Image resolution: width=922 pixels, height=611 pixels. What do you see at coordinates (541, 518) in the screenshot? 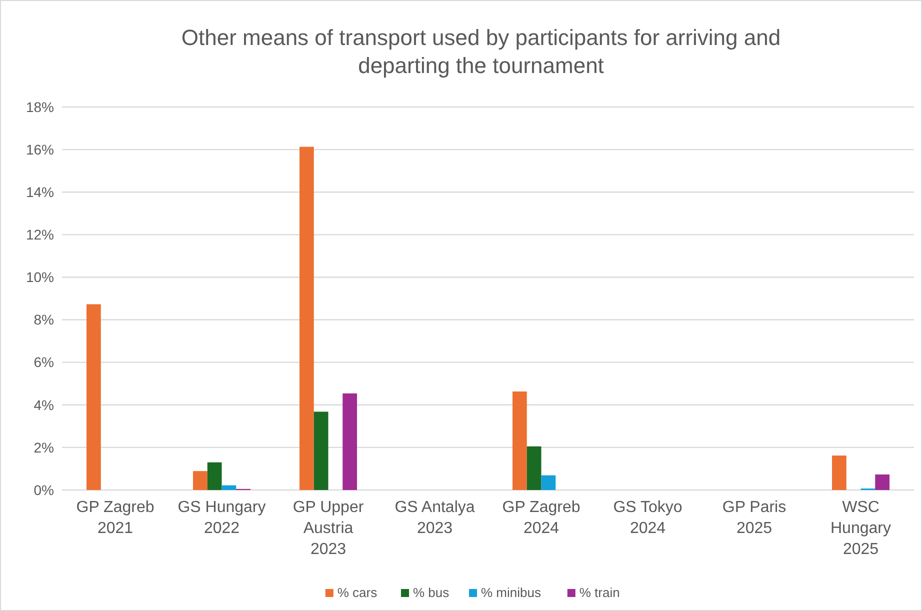
I see `x-tick-label: GP Zagreb 2024` at bounding box center [541, 518].